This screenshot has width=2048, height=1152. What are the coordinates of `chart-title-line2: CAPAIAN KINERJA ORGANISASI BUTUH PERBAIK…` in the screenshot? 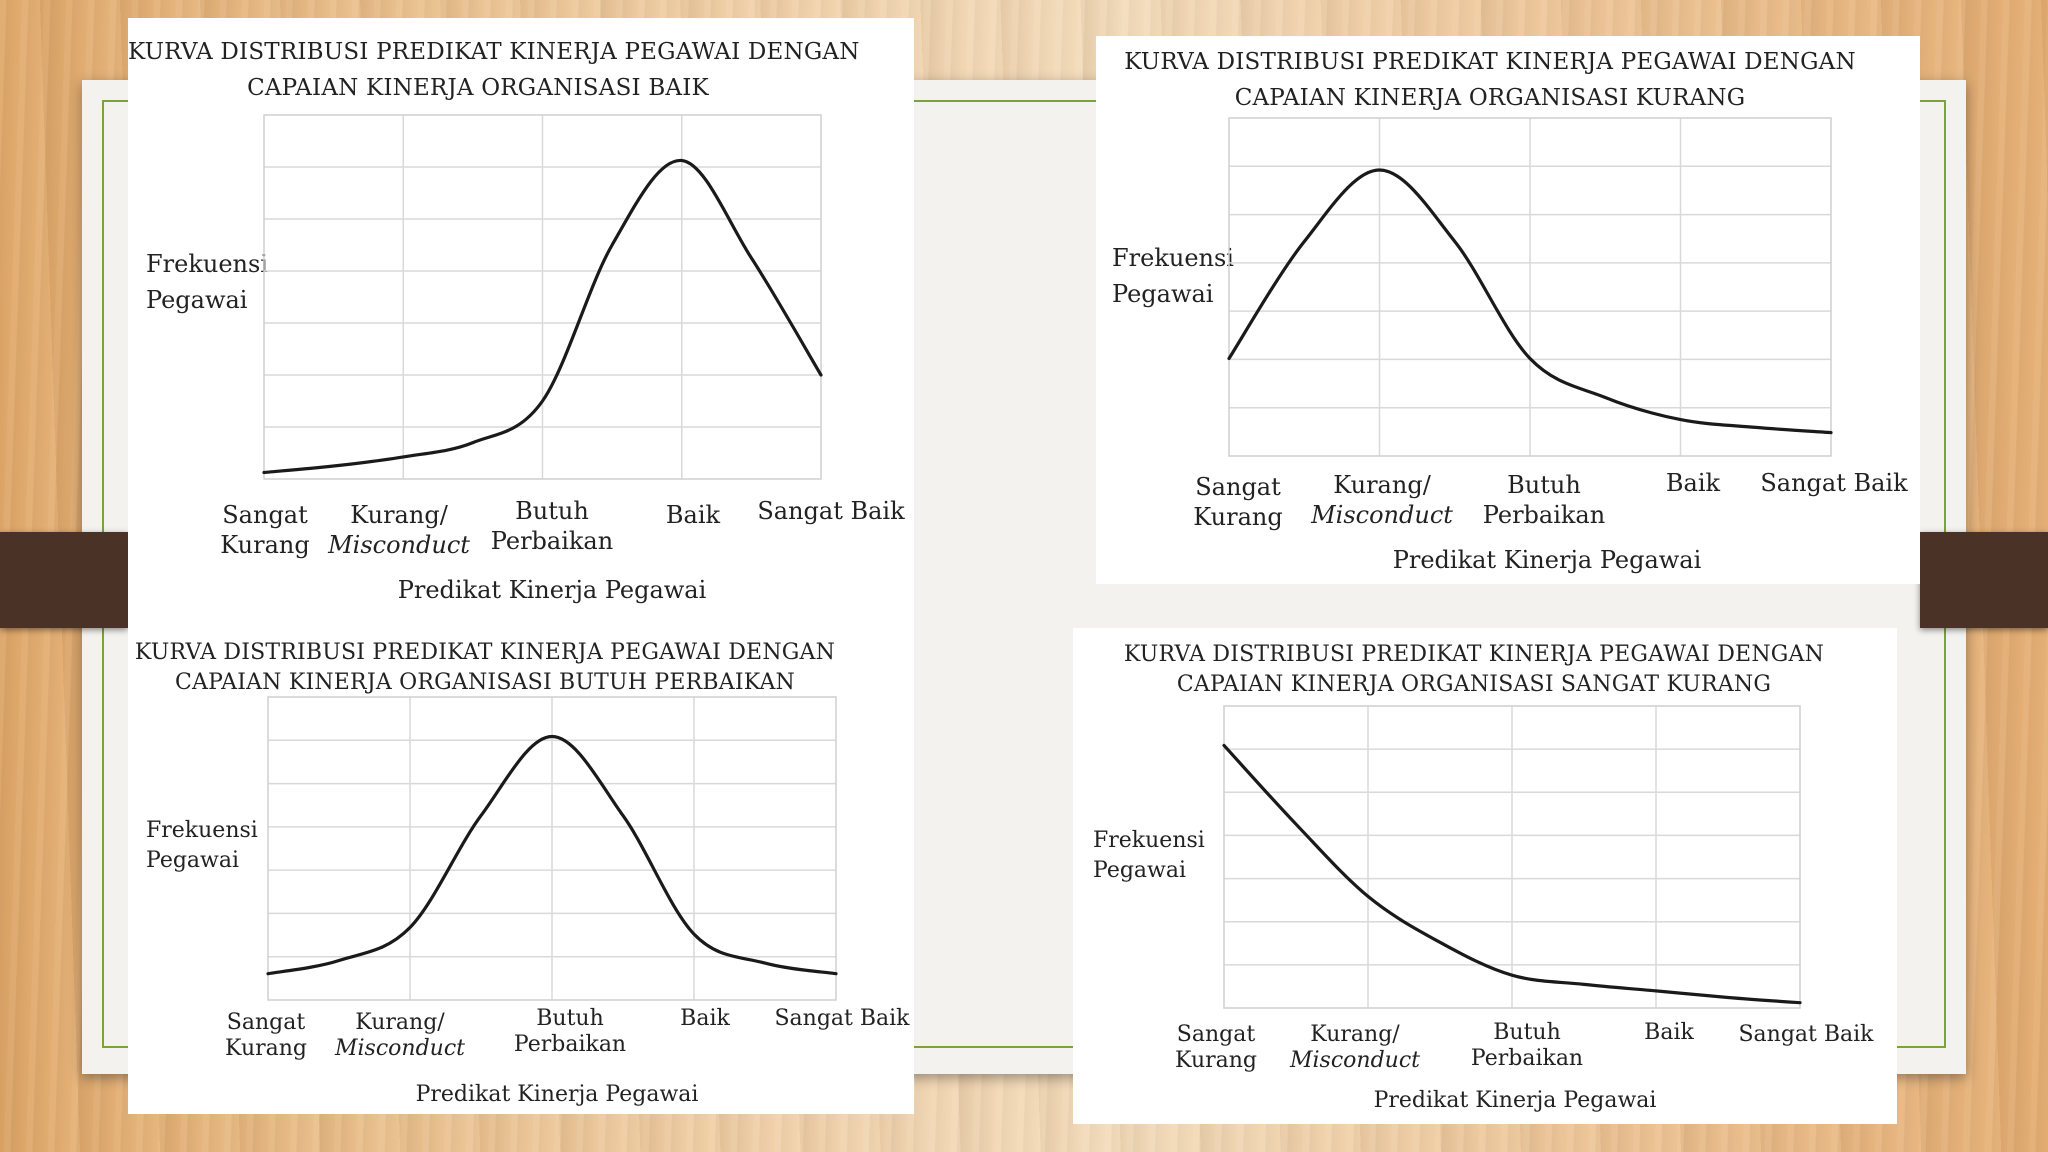 It's located at (485, 682).